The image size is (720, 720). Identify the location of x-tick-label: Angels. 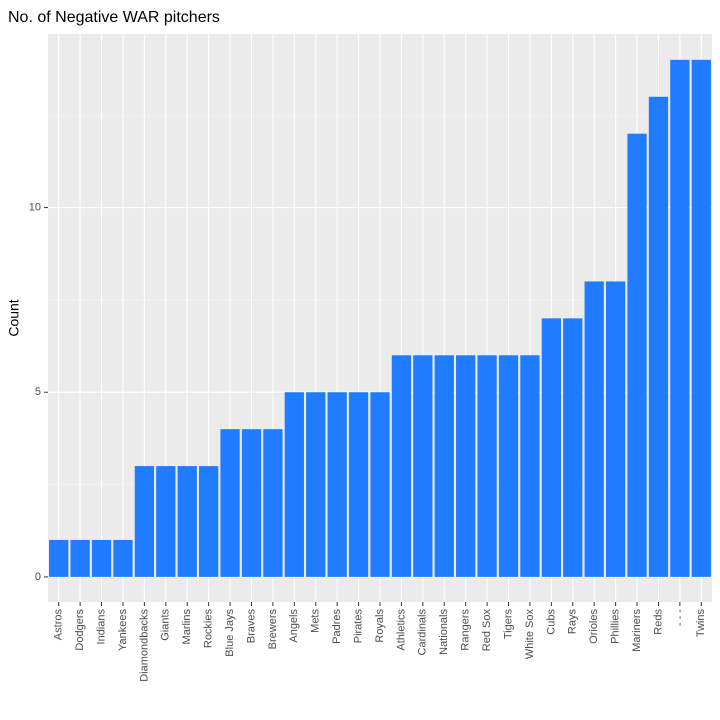
(294, 626).